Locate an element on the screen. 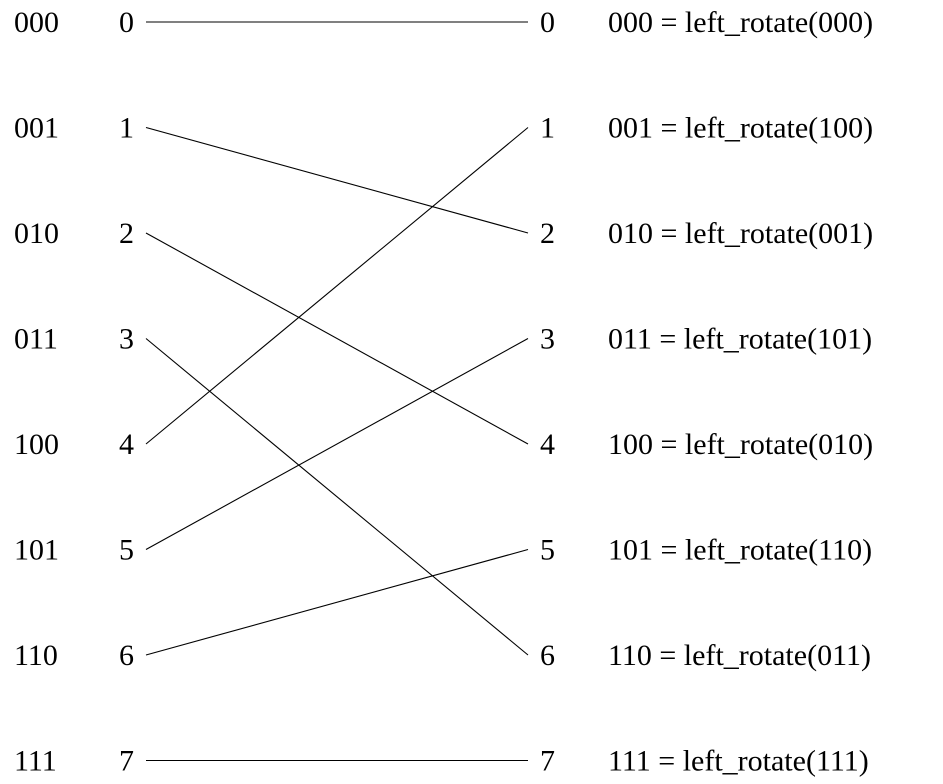 The image size is (943, 784). output-index-1: 1 is located at coordinates (547, 128).